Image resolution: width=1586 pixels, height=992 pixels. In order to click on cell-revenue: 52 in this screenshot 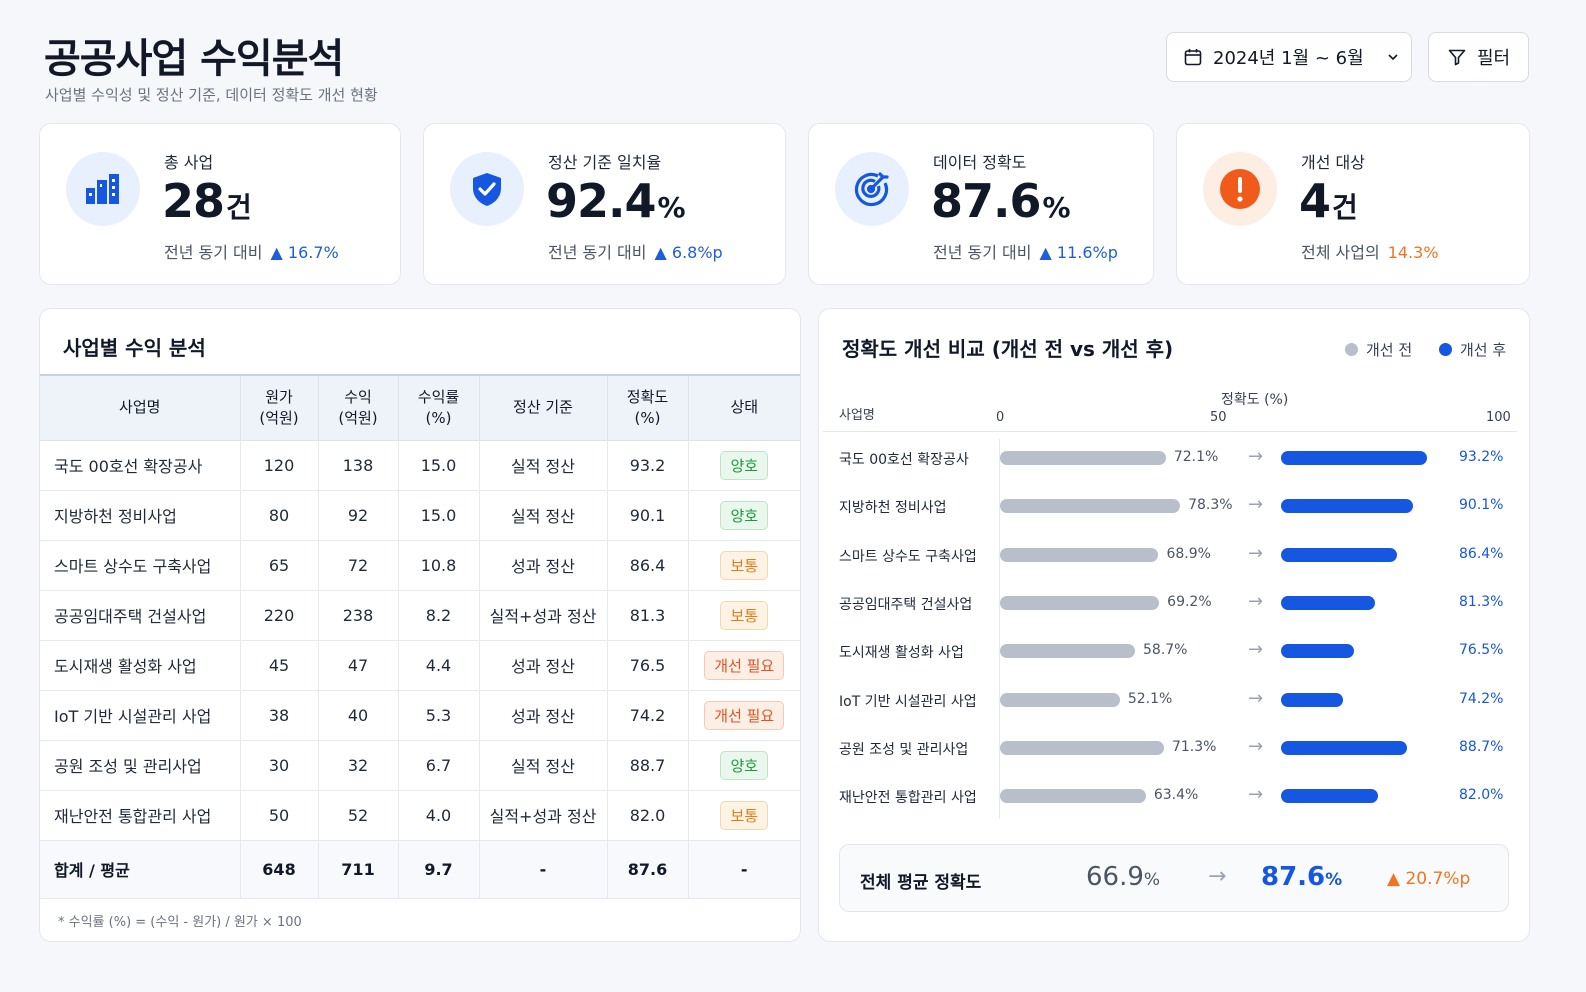, I will do `click(358, 815)`.